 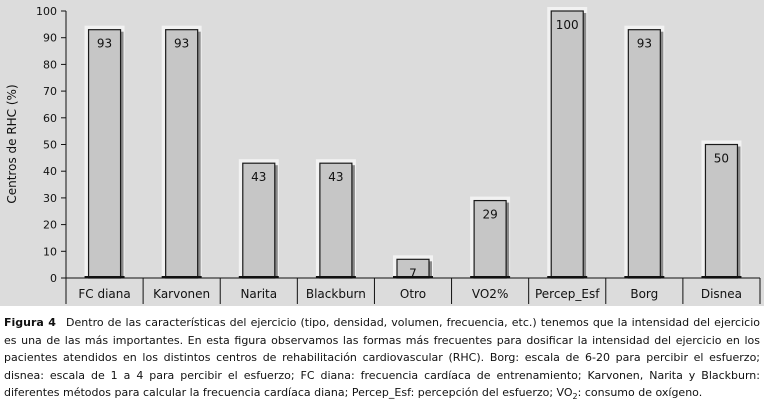 I want to click on y-tick-label: 0, so click(x=53, y=278).